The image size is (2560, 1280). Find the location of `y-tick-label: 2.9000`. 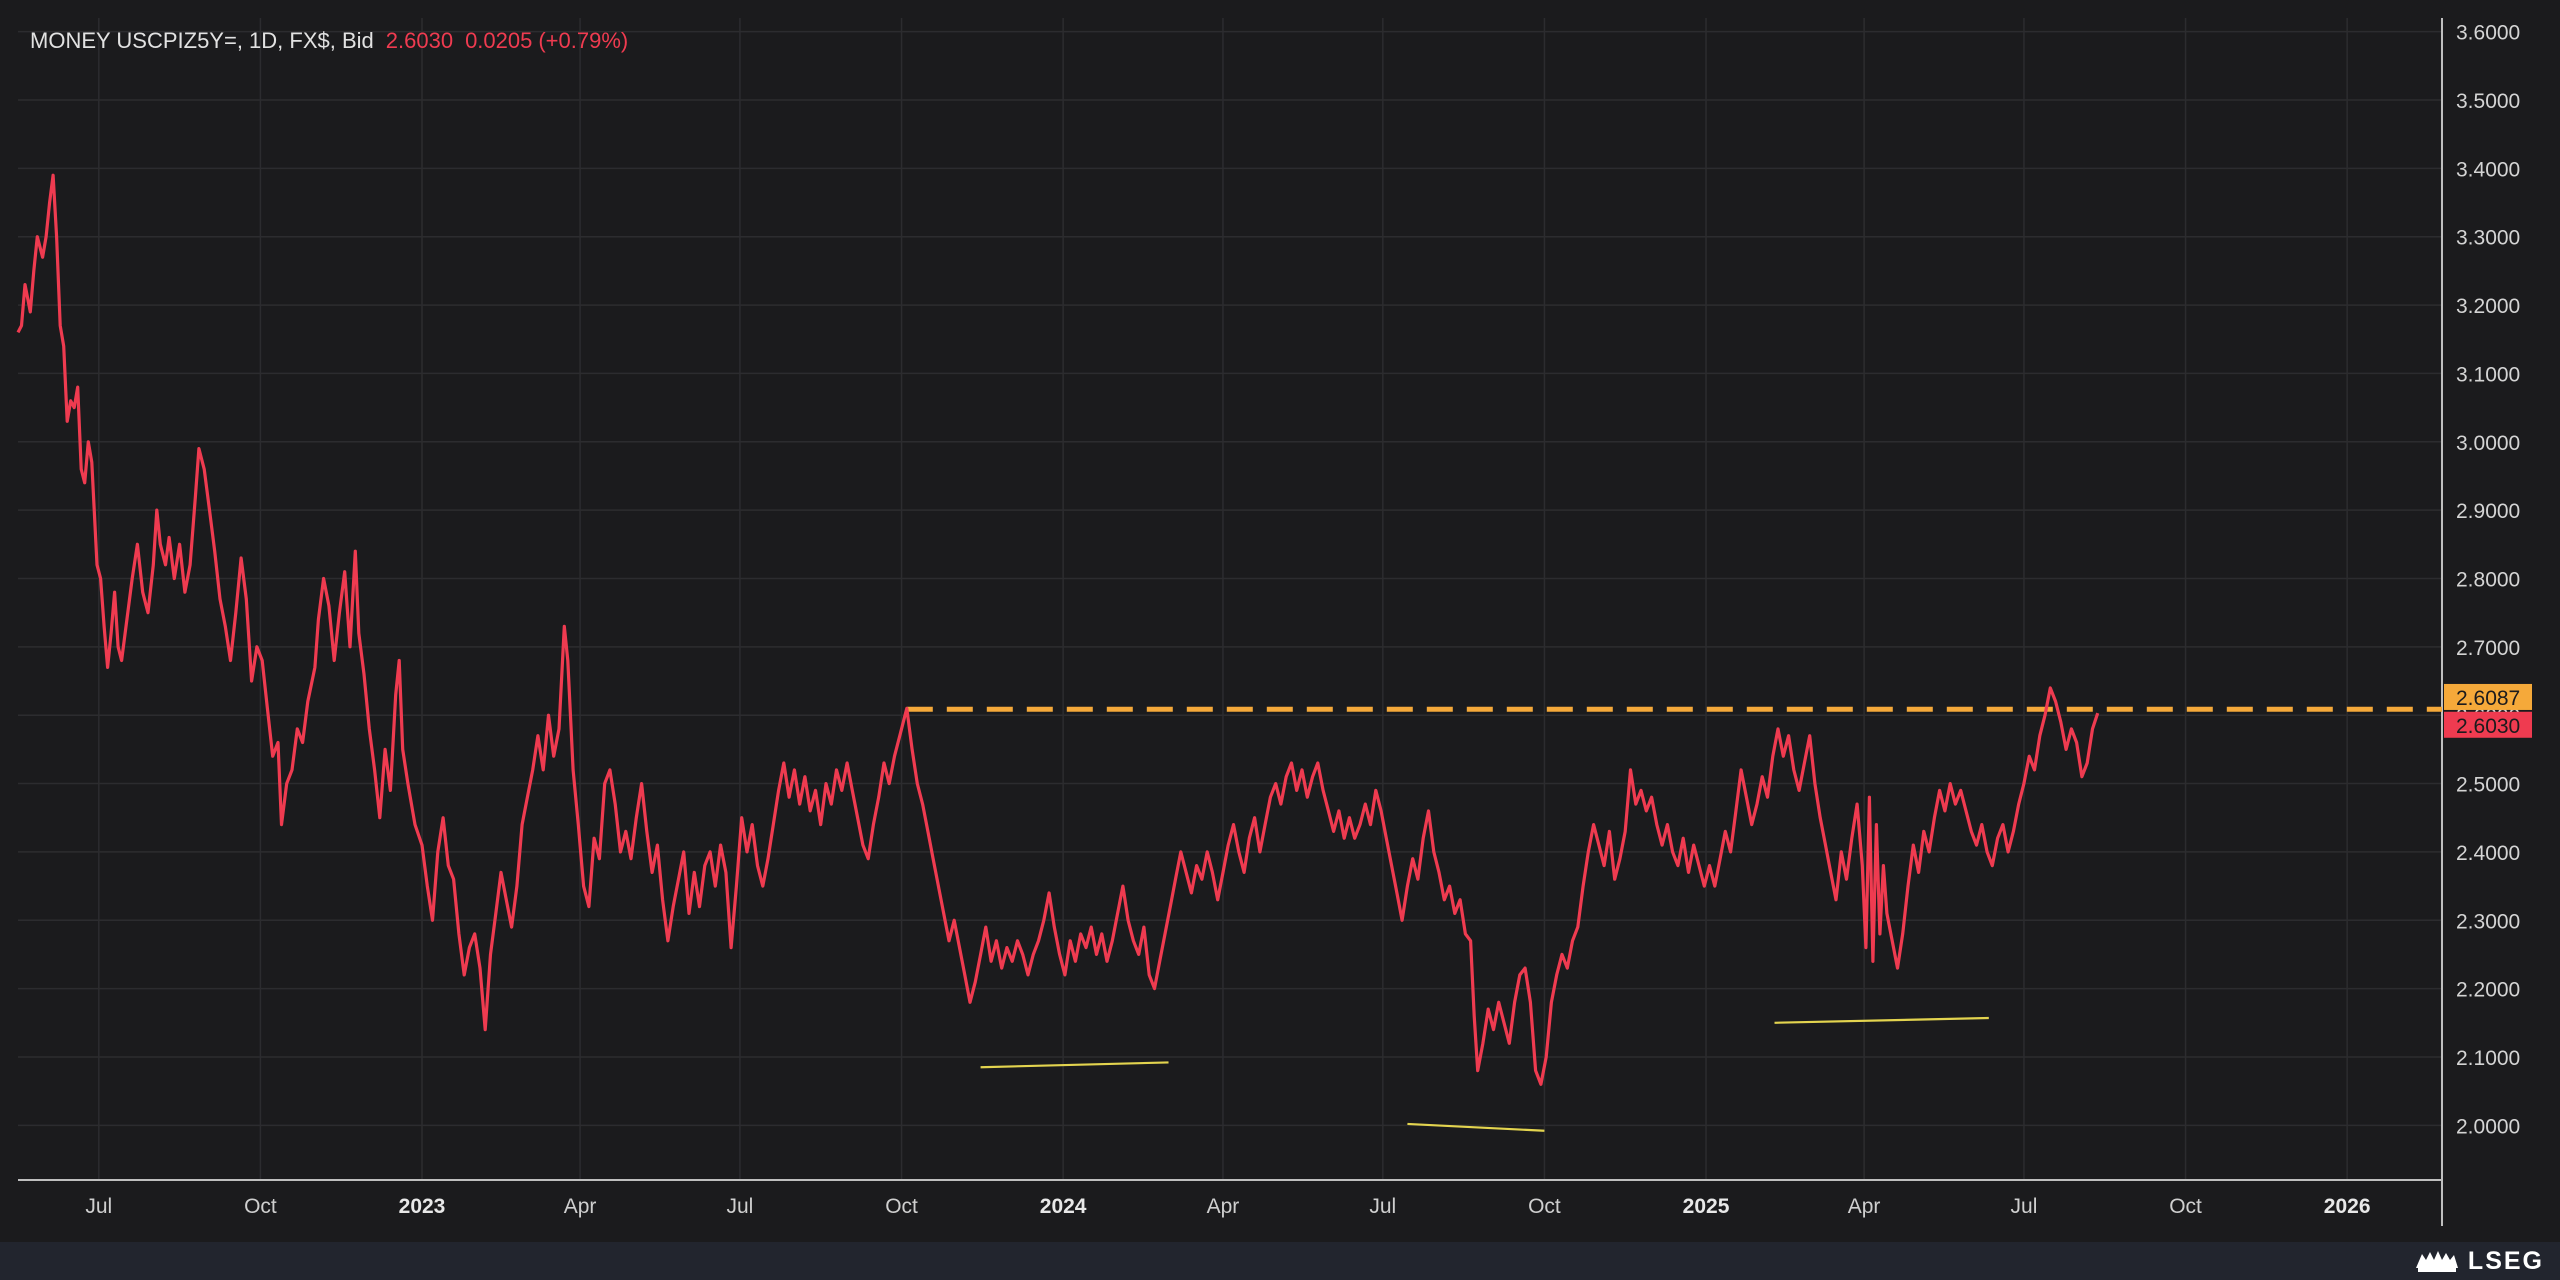

y-tick-label: 2.9000 is located at coordinates (2488, 511).